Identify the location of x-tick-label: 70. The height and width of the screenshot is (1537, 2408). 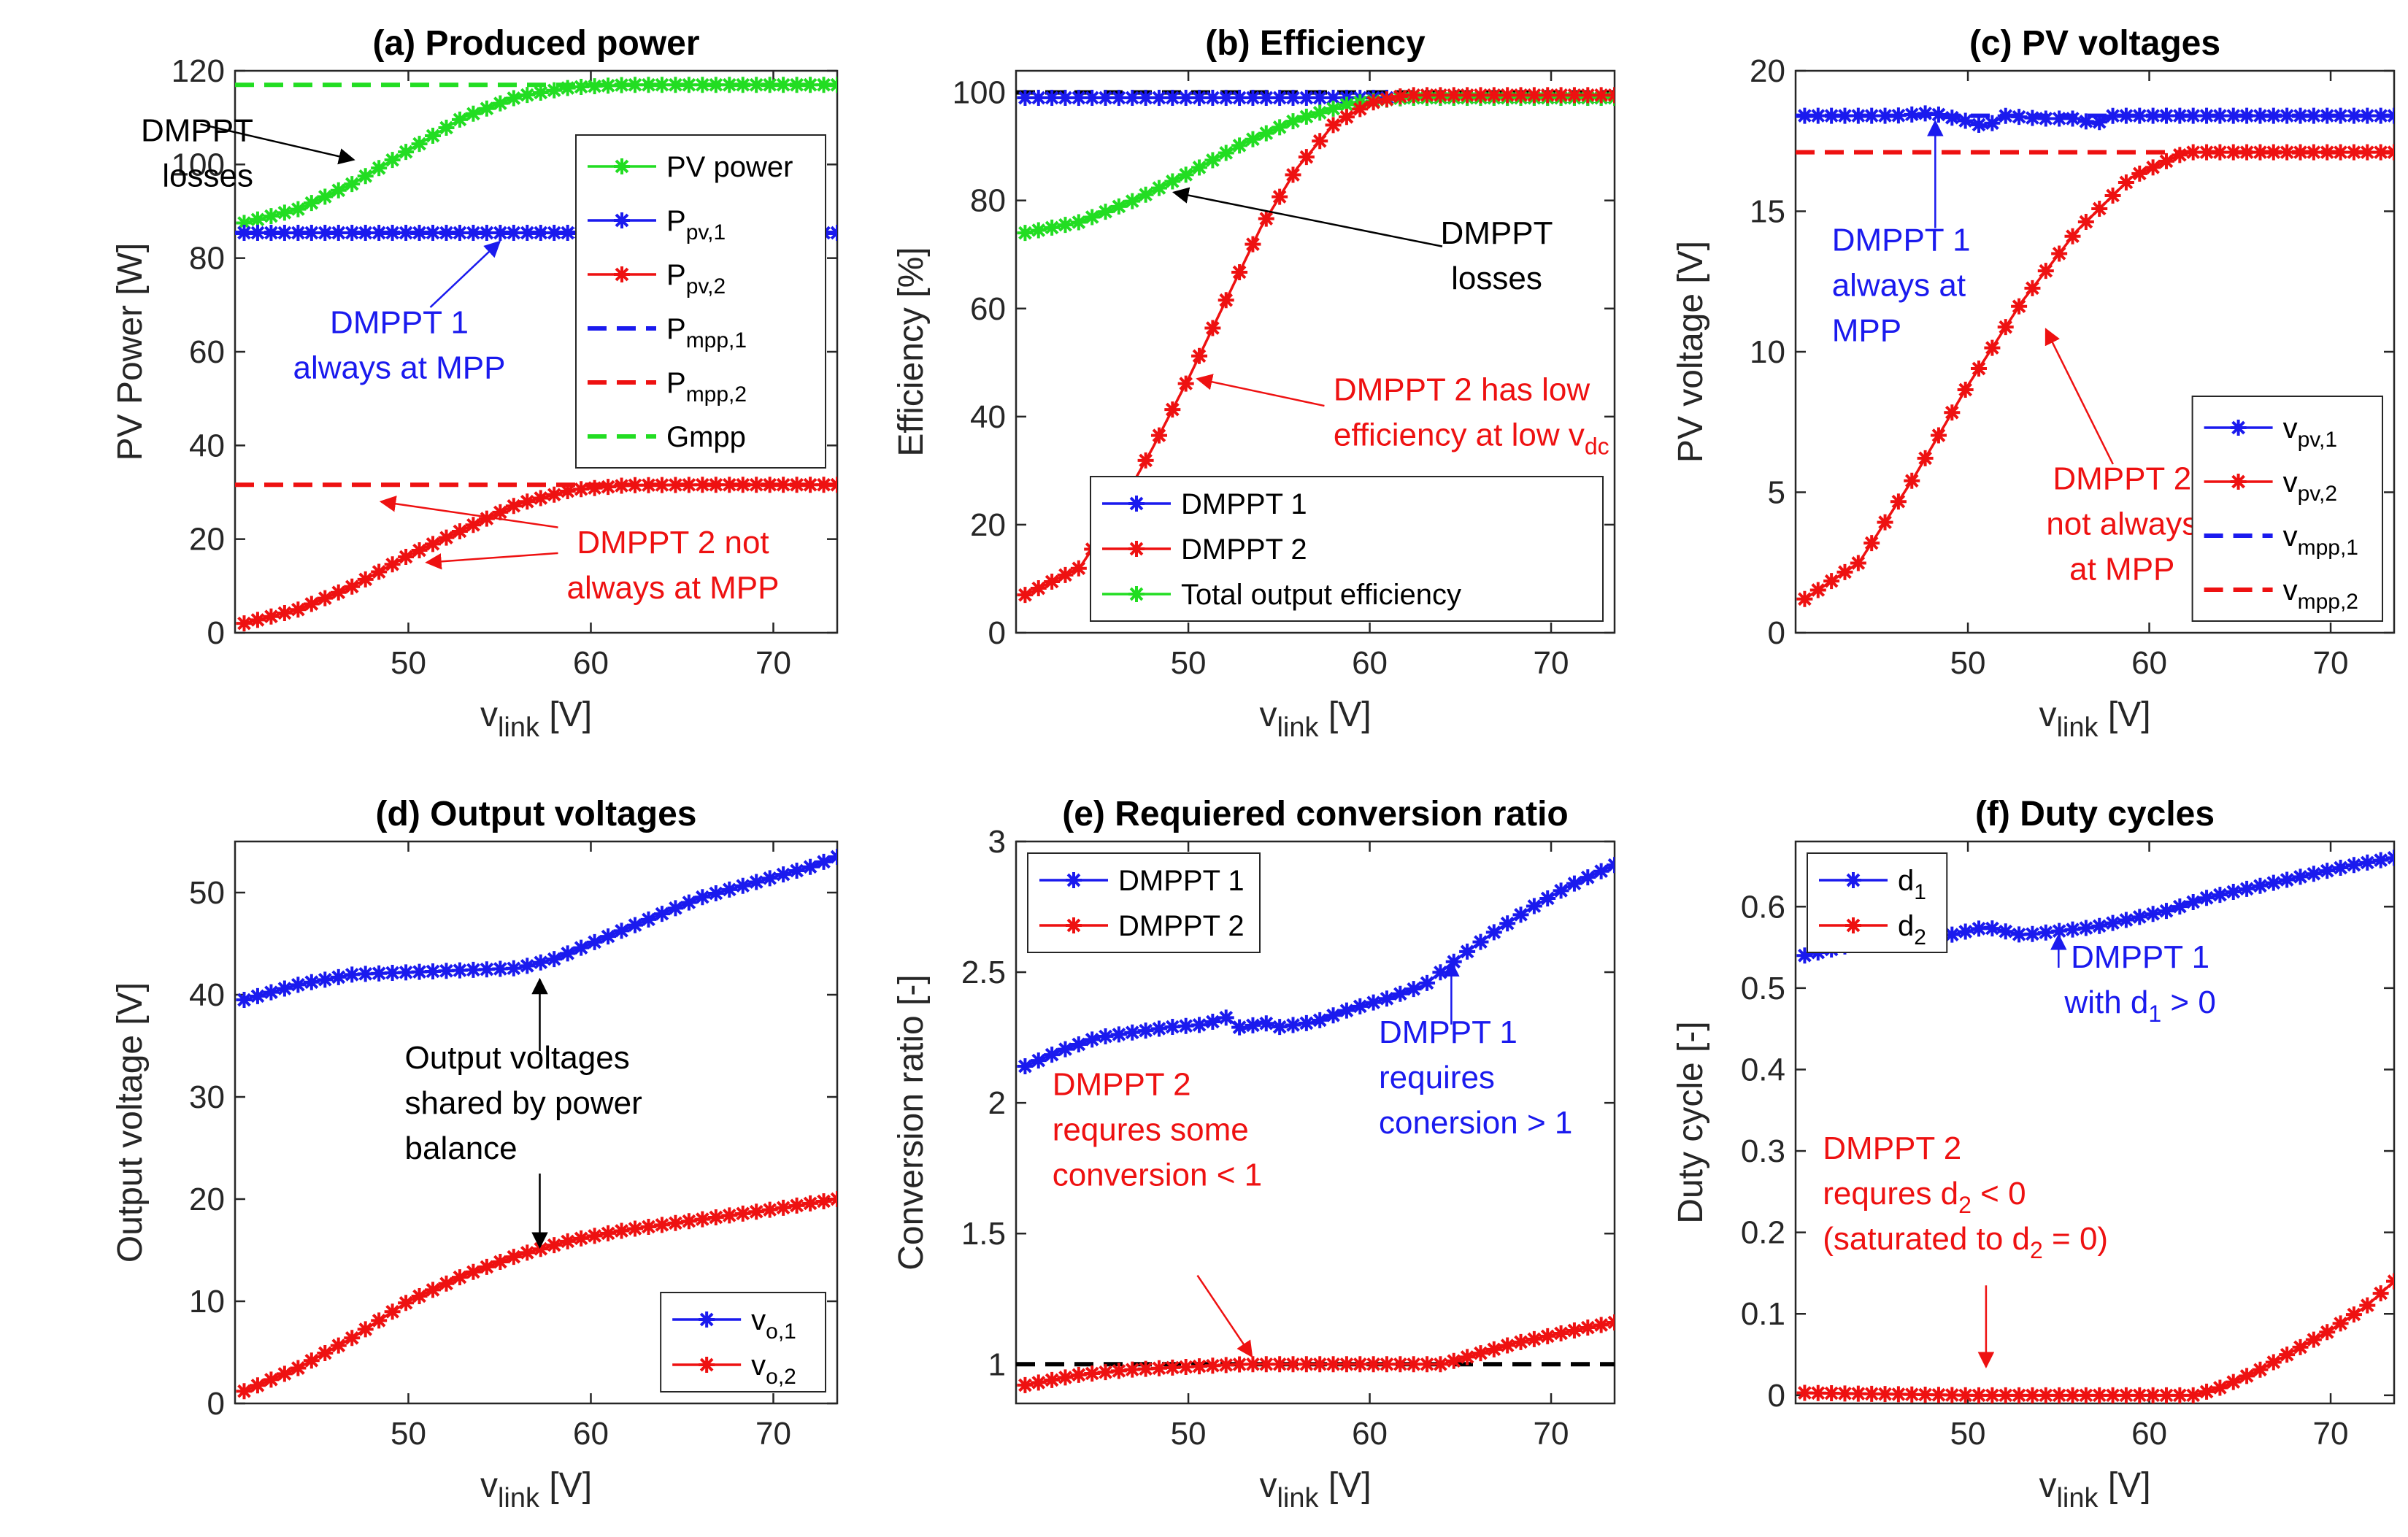
(773, 1434).